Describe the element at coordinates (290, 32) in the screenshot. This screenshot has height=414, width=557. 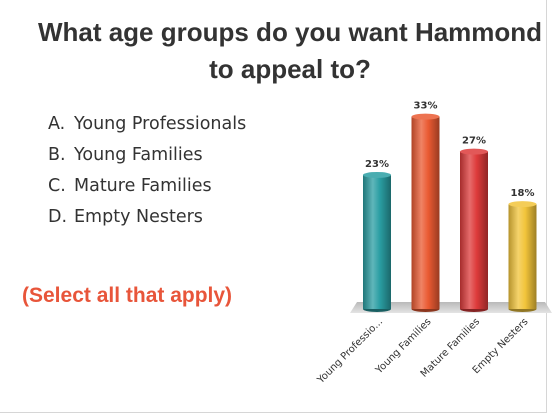
I see `title-line-1: What age groups do you want Hammond` at that location.